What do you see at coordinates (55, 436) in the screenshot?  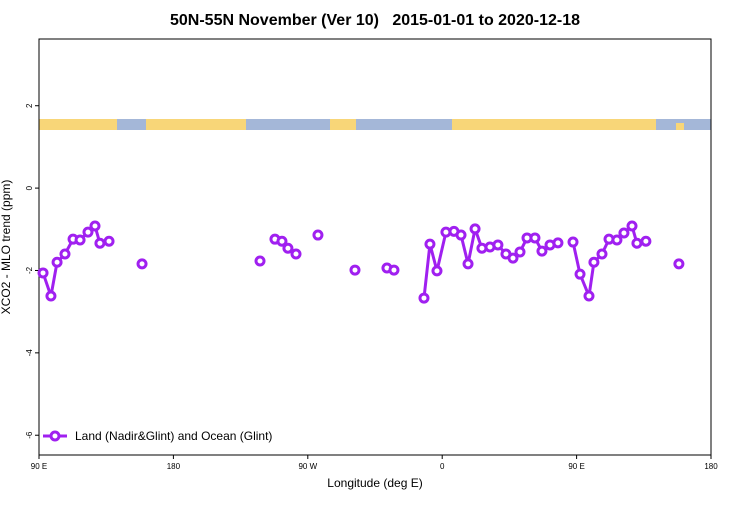 I see `legend-marker` at bounding box center [55, 436].